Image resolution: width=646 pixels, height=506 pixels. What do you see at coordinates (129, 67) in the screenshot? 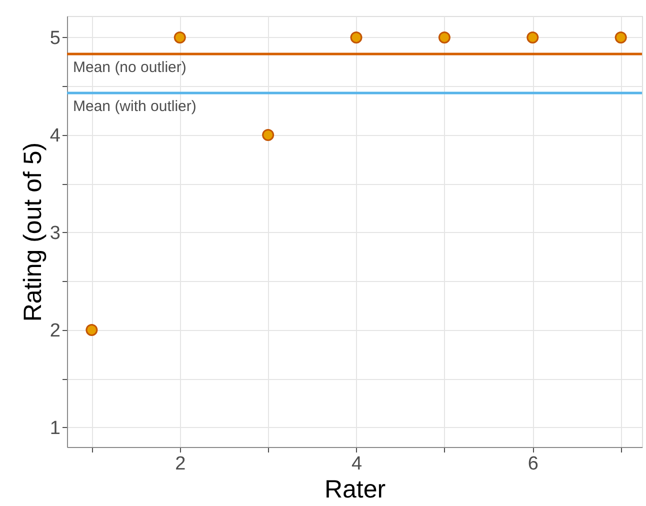
I see `ref-line-label: Mean (no outlier)` at bounding box center [129, 67].